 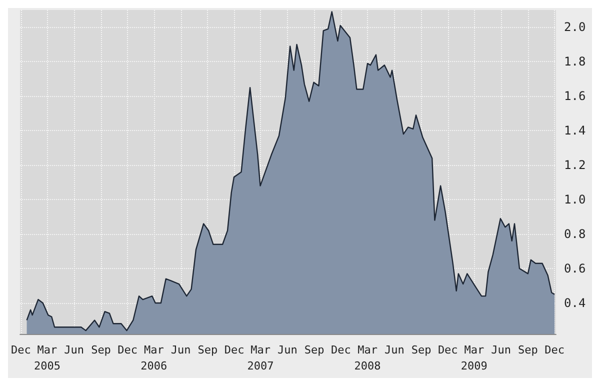 I want to click on y-tick-label: 1.2, so click(x=575, y=165).